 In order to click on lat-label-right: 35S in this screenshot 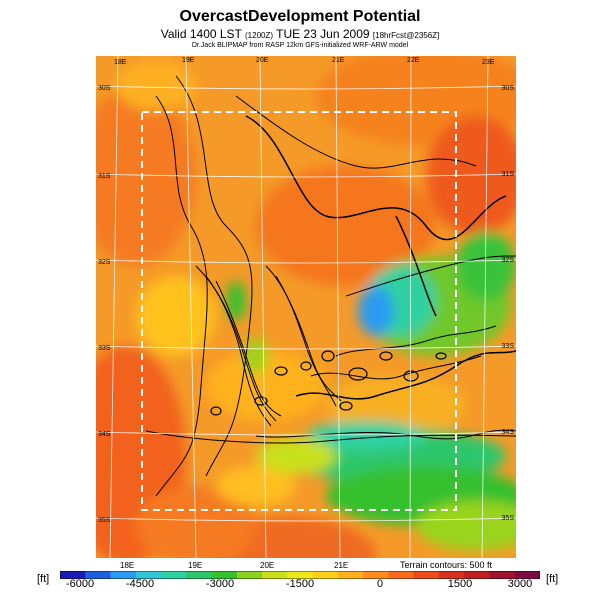, I will do `click(508, 518)`.